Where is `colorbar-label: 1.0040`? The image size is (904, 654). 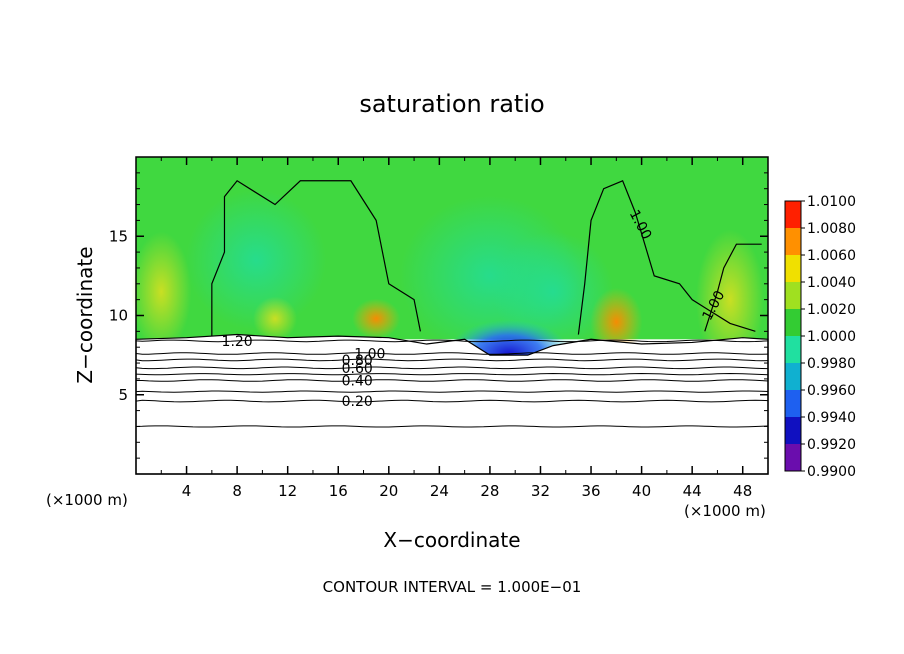 colorbar-label: 1.0040 is located at coordinates (831, 283).